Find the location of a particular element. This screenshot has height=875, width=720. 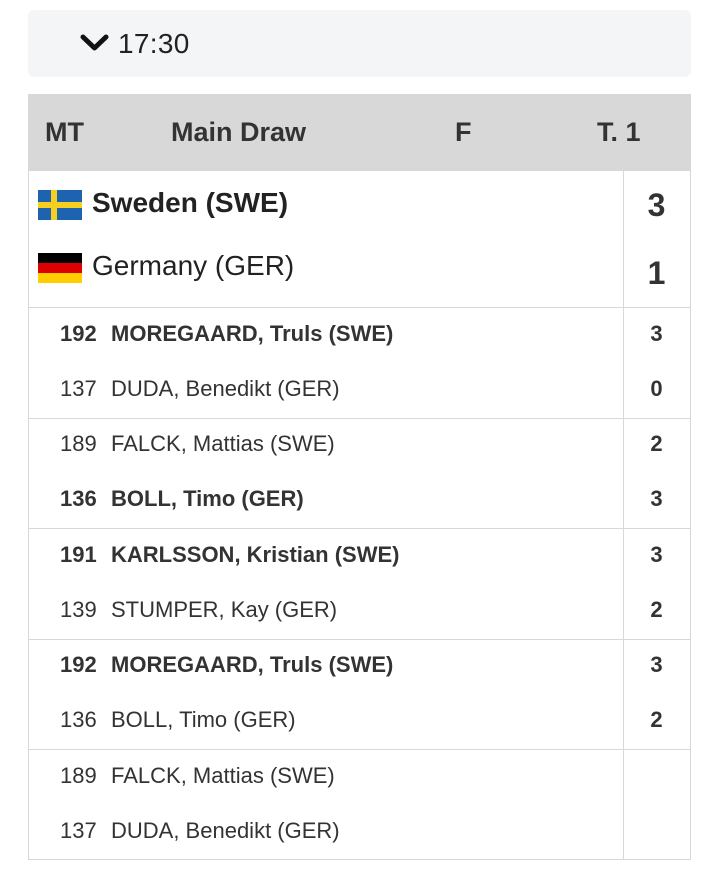

chevron-down-icon is located at coordinates (94, 42).